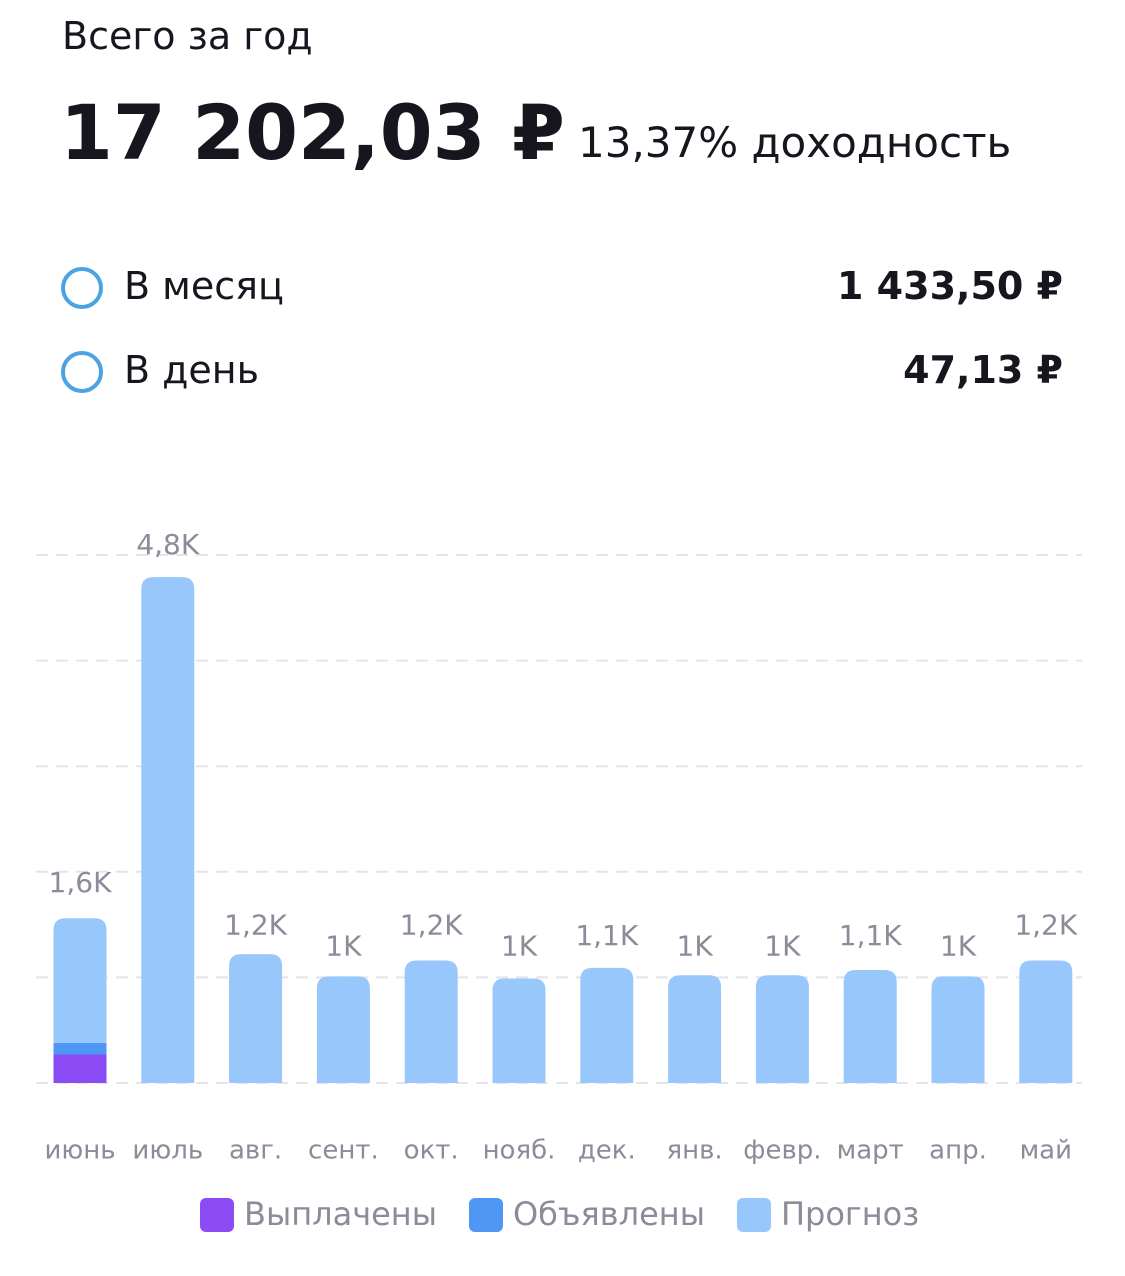 The image size is (1125, 1276). What do you see at coordinates (255, 1151) in the screenshot?
I see `x-tick-label: авг.` at bounding box center [255, 1151].